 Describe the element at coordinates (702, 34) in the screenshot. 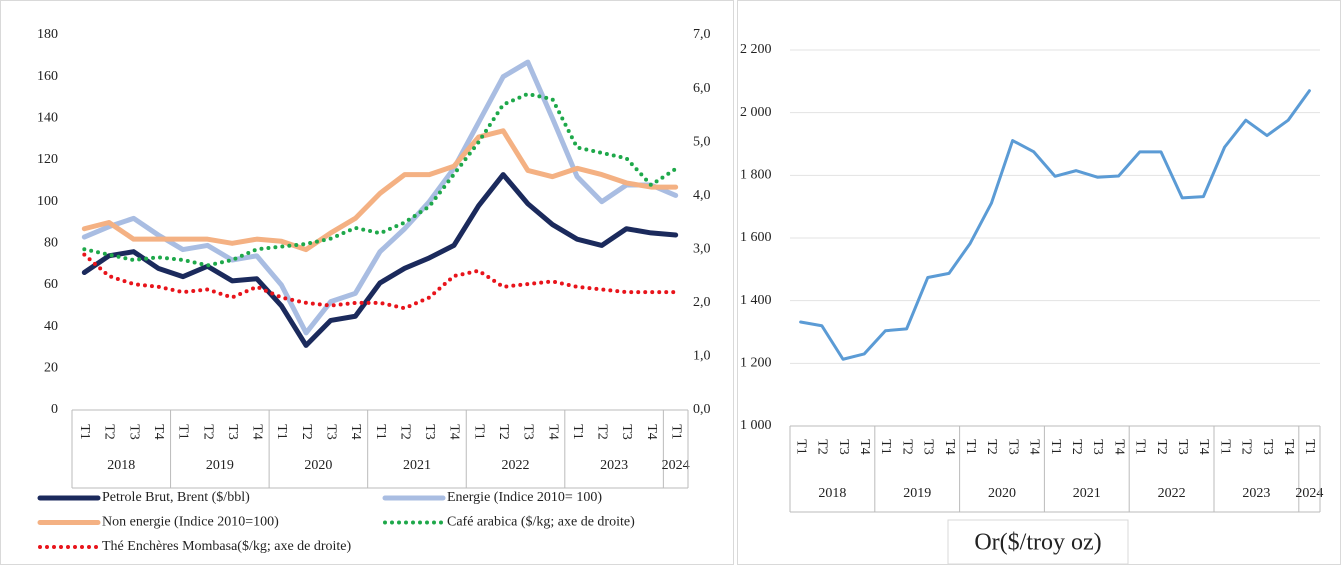

I see `y2-tick-label: 7,0` at that location.